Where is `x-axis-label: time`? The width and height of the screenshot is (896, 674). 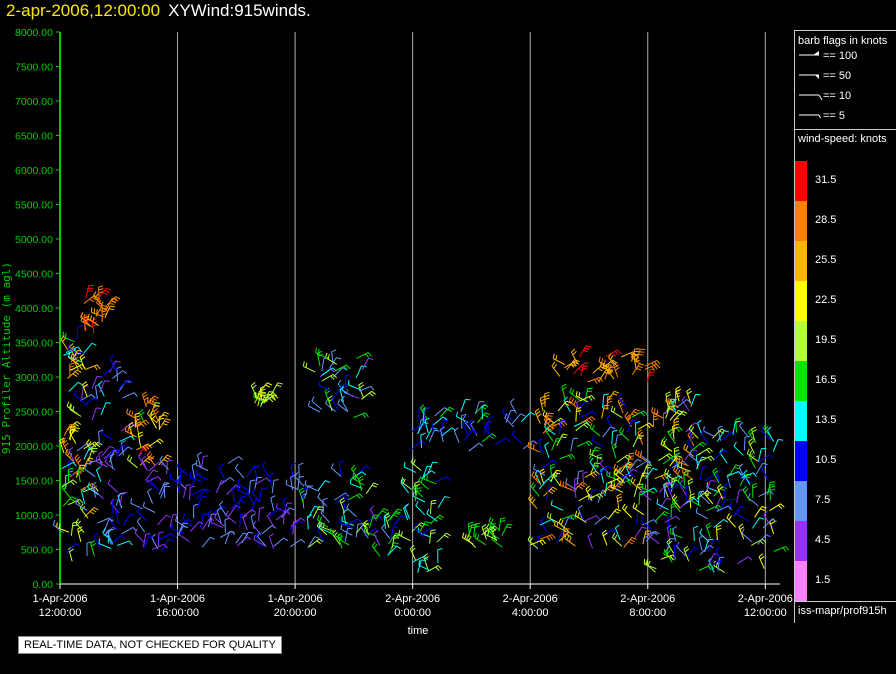 x-axis-label: time is located at coordinates (418, 631).